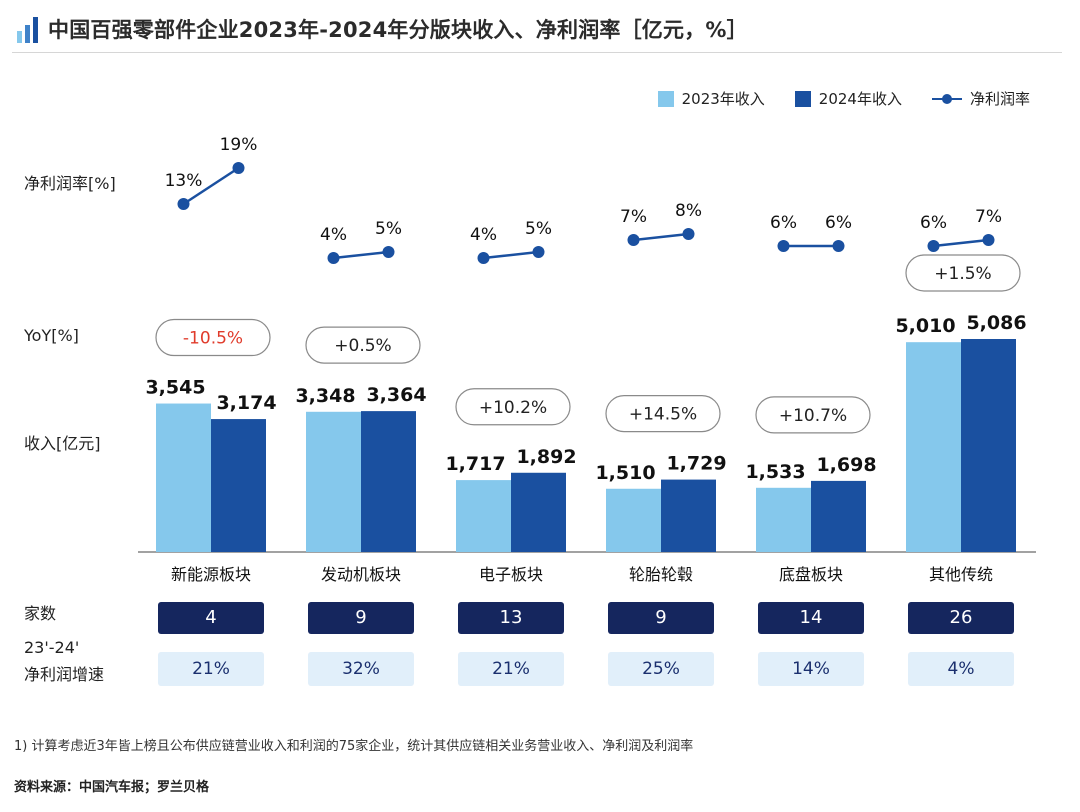 This screenshot has width=1080, height=812. I want to click on category-label-3: 轮胎轮毂, so click(661, 574).